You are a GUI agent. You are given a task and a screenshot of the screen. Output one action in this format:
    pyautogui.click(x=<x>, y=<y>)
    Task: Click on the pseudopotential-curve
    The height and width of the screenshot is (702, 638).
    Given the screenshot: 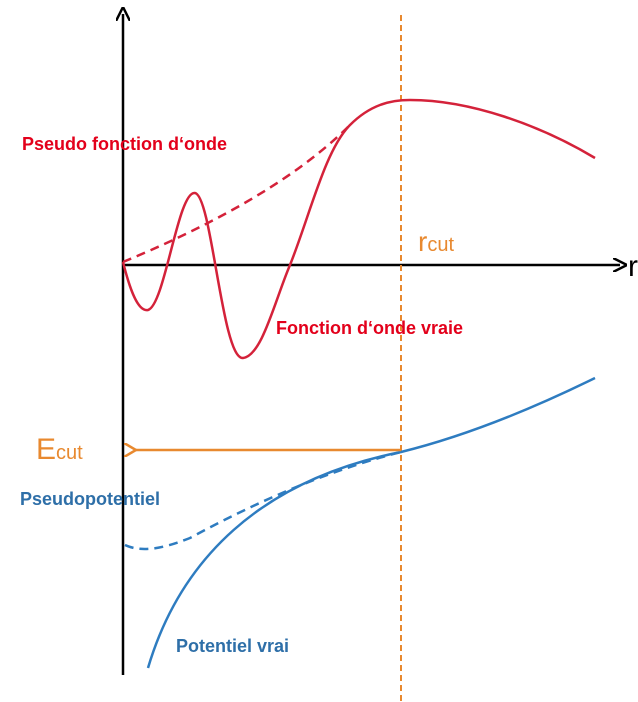 What is the action you would take?
    pyautogui.click(x=263, y=500)
    